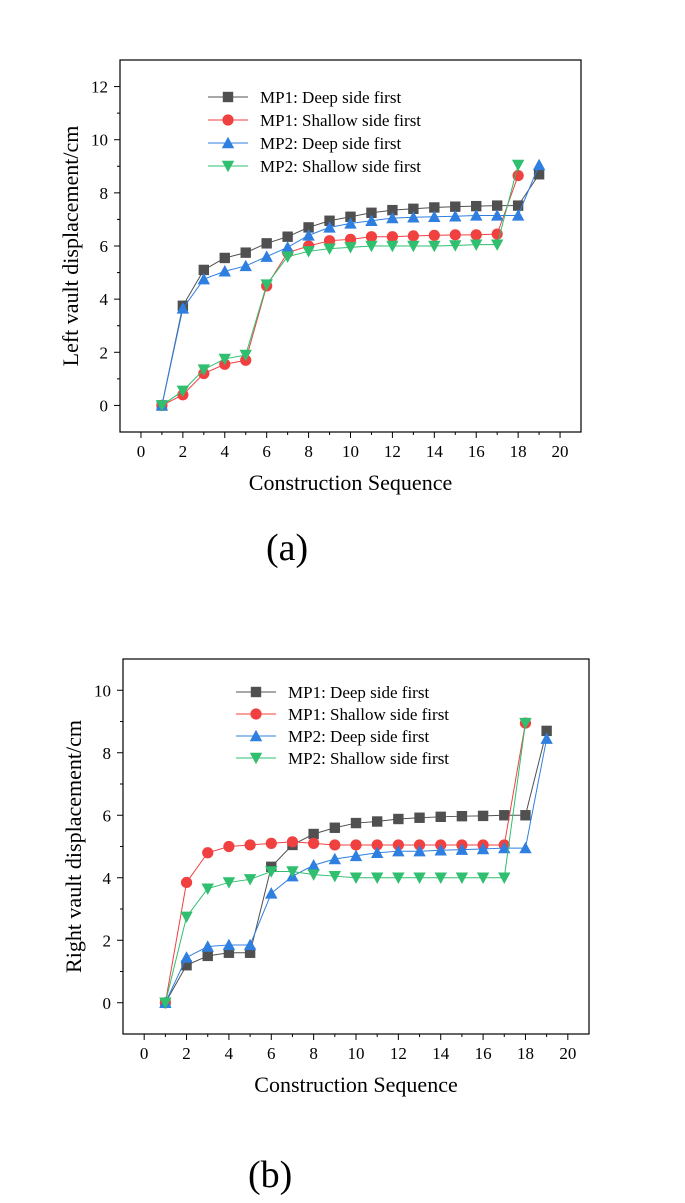  Describe the element at coordinates (287, 548) in the screenshot. I see `panel-label-a: (a)` at that location.